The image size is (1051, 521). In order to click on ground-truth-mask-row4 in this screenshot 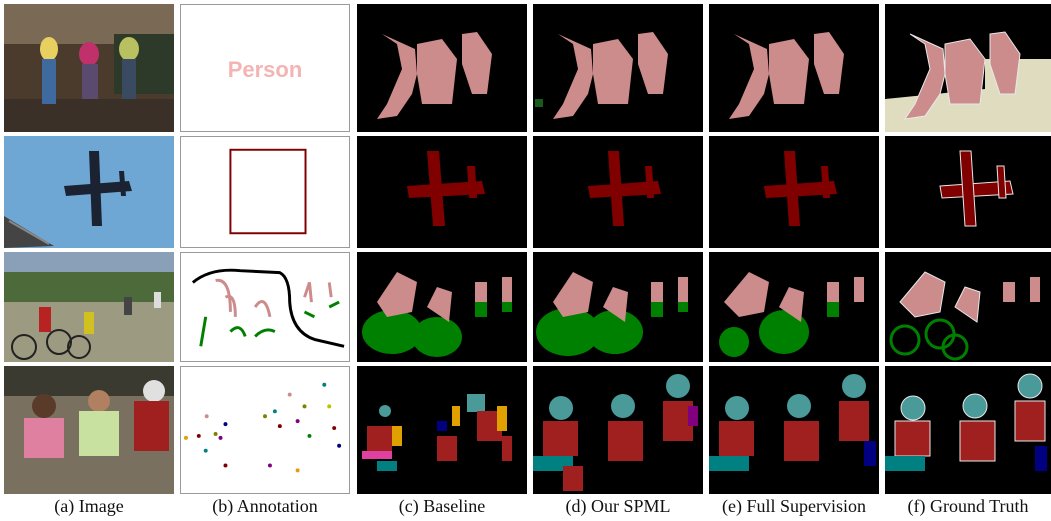, I will do `click(968, 430)`.